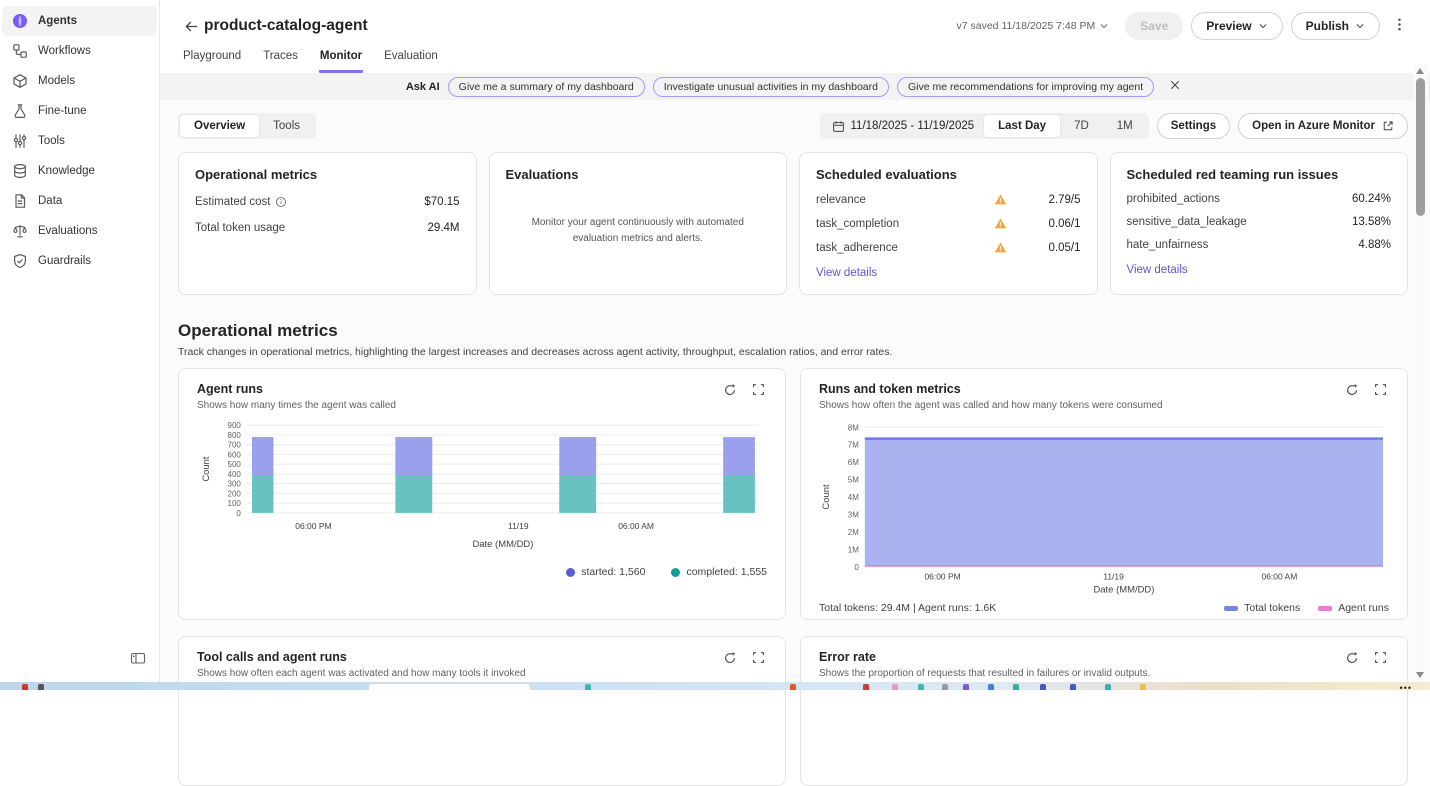 The width and height of the screenshot is (1430, 786). I want to click on more-options-button, so click(1399, 26).